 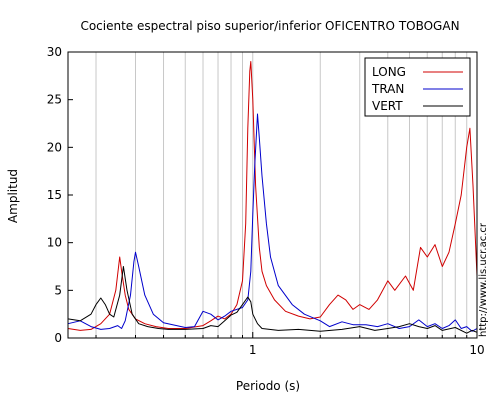 What do you see at coordinates (268, 386) in the screenshot?
I see `x-axis-label: Periodo (s)` at bounding box center [268, 386].